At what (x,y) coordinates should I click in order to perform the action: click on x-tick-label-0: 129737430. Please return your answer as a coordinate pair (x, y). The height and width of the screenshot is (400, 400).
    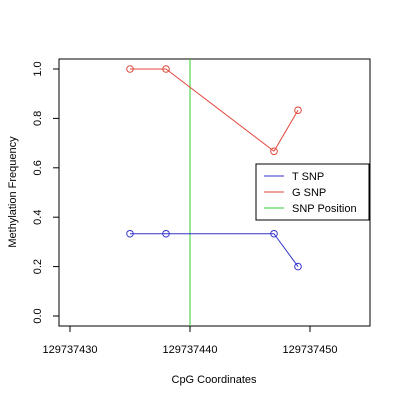
    Looking at the image, I should click on (69, 350).